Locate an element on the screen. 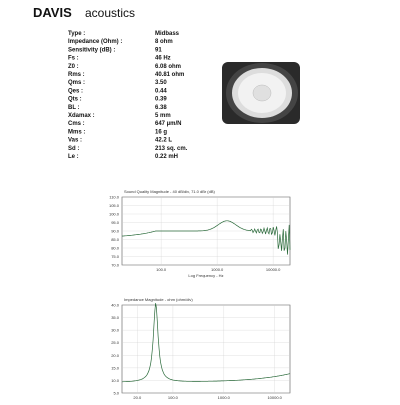  y-tick-label: 110.0 is located at coordinates (114, 197).